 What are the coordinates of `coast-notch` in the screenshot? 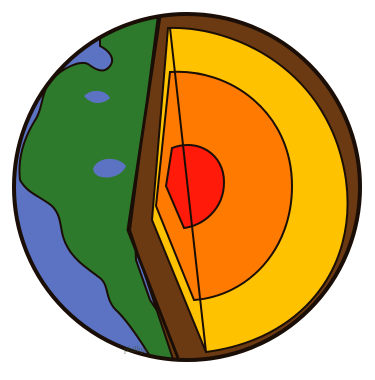 It's located at (97, 96).